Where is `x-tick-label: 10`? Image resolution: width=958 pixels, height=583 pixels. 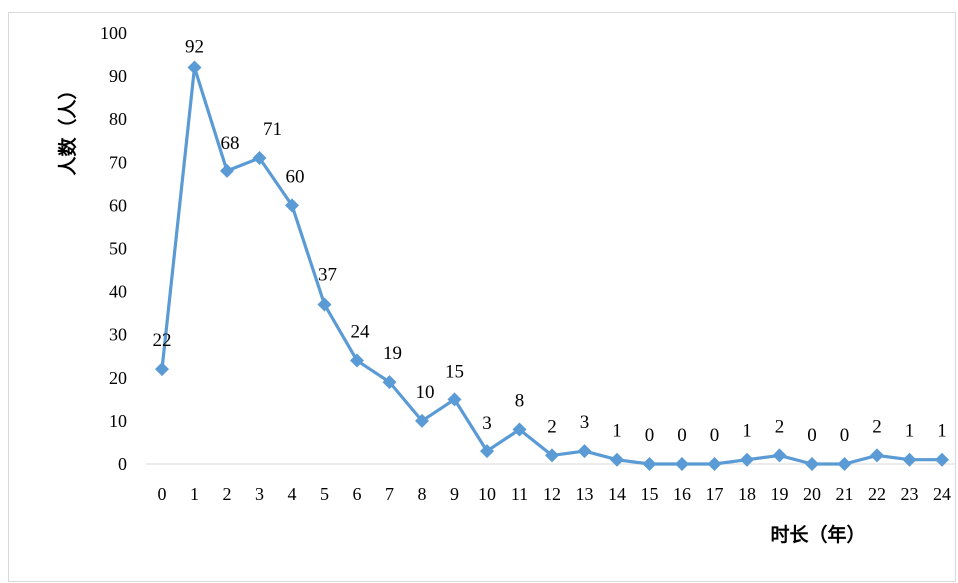 x-tick-label: 10 is located at coordinates (487, 494).